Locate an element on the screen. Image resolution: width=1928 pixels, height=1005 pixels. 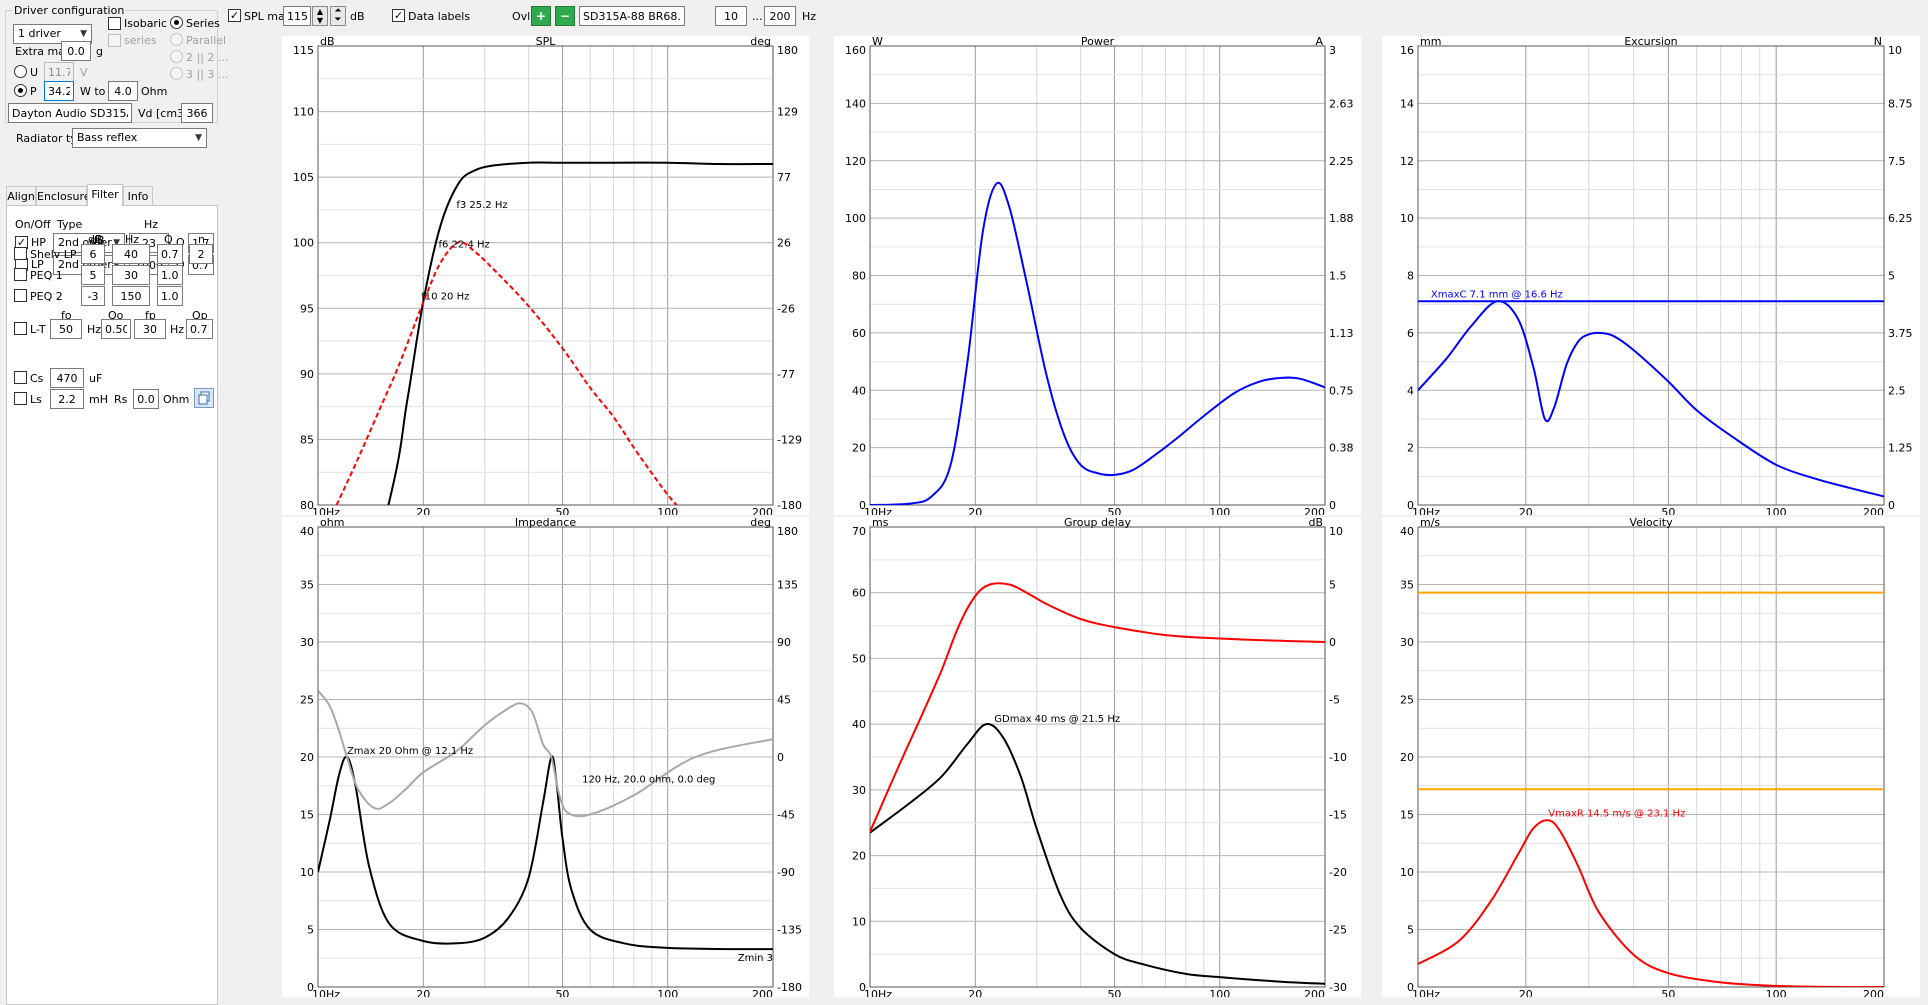
peq2-q-field is located at coordinates (170, 296).